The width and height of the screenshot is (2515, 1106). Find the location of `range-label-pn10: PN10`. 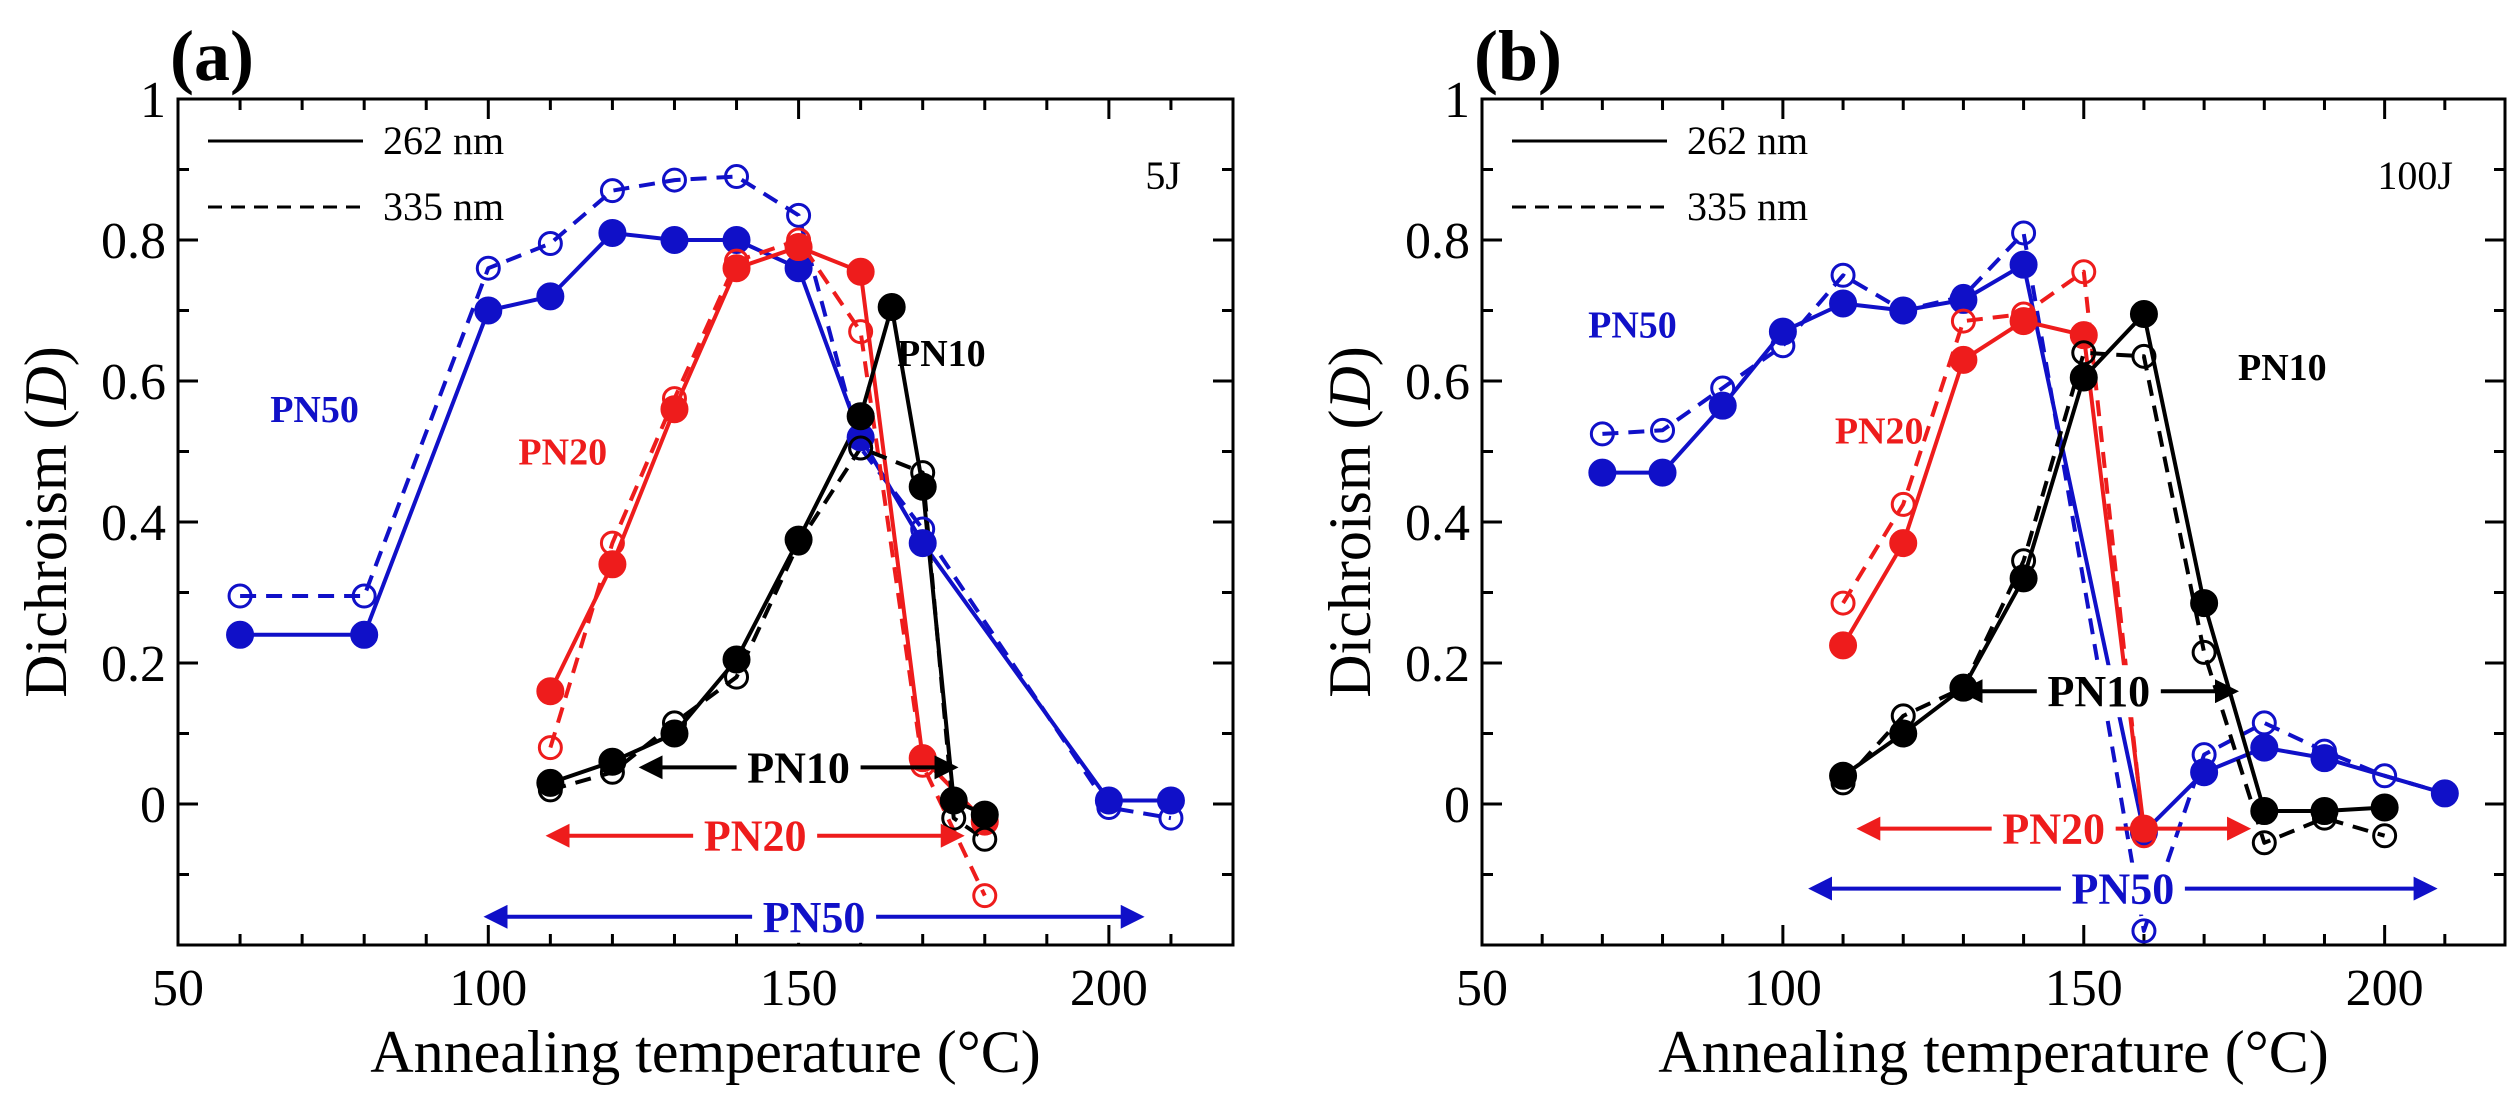

range-label-pn10: PN10 is located at coordinates (798, 767).